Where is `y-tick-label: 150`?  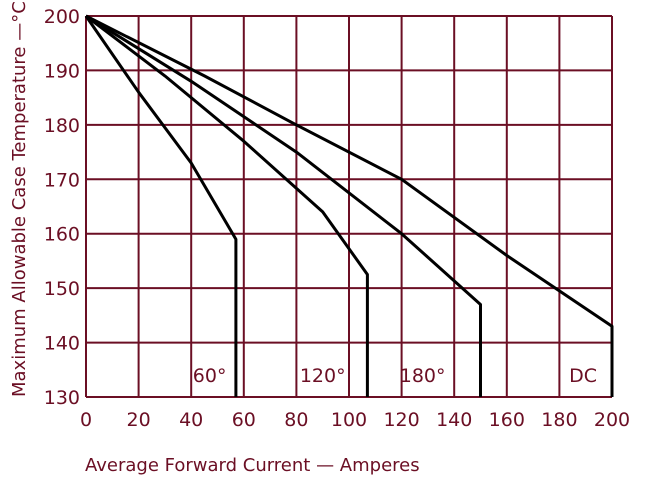
y-tick-label: 150 is located at coordinates (62, 289).